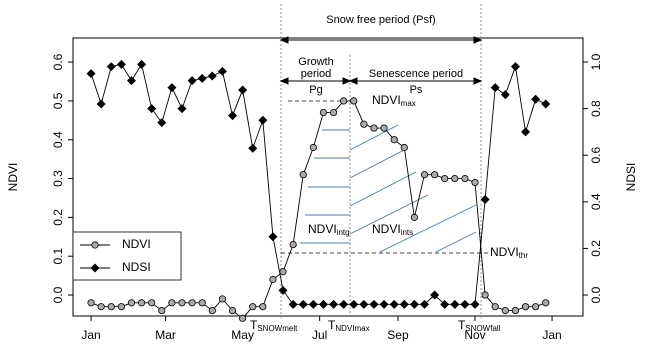 This screenshot has width=646, height=357. I want to click on x-tick-label: Sep, so click(398, 335).